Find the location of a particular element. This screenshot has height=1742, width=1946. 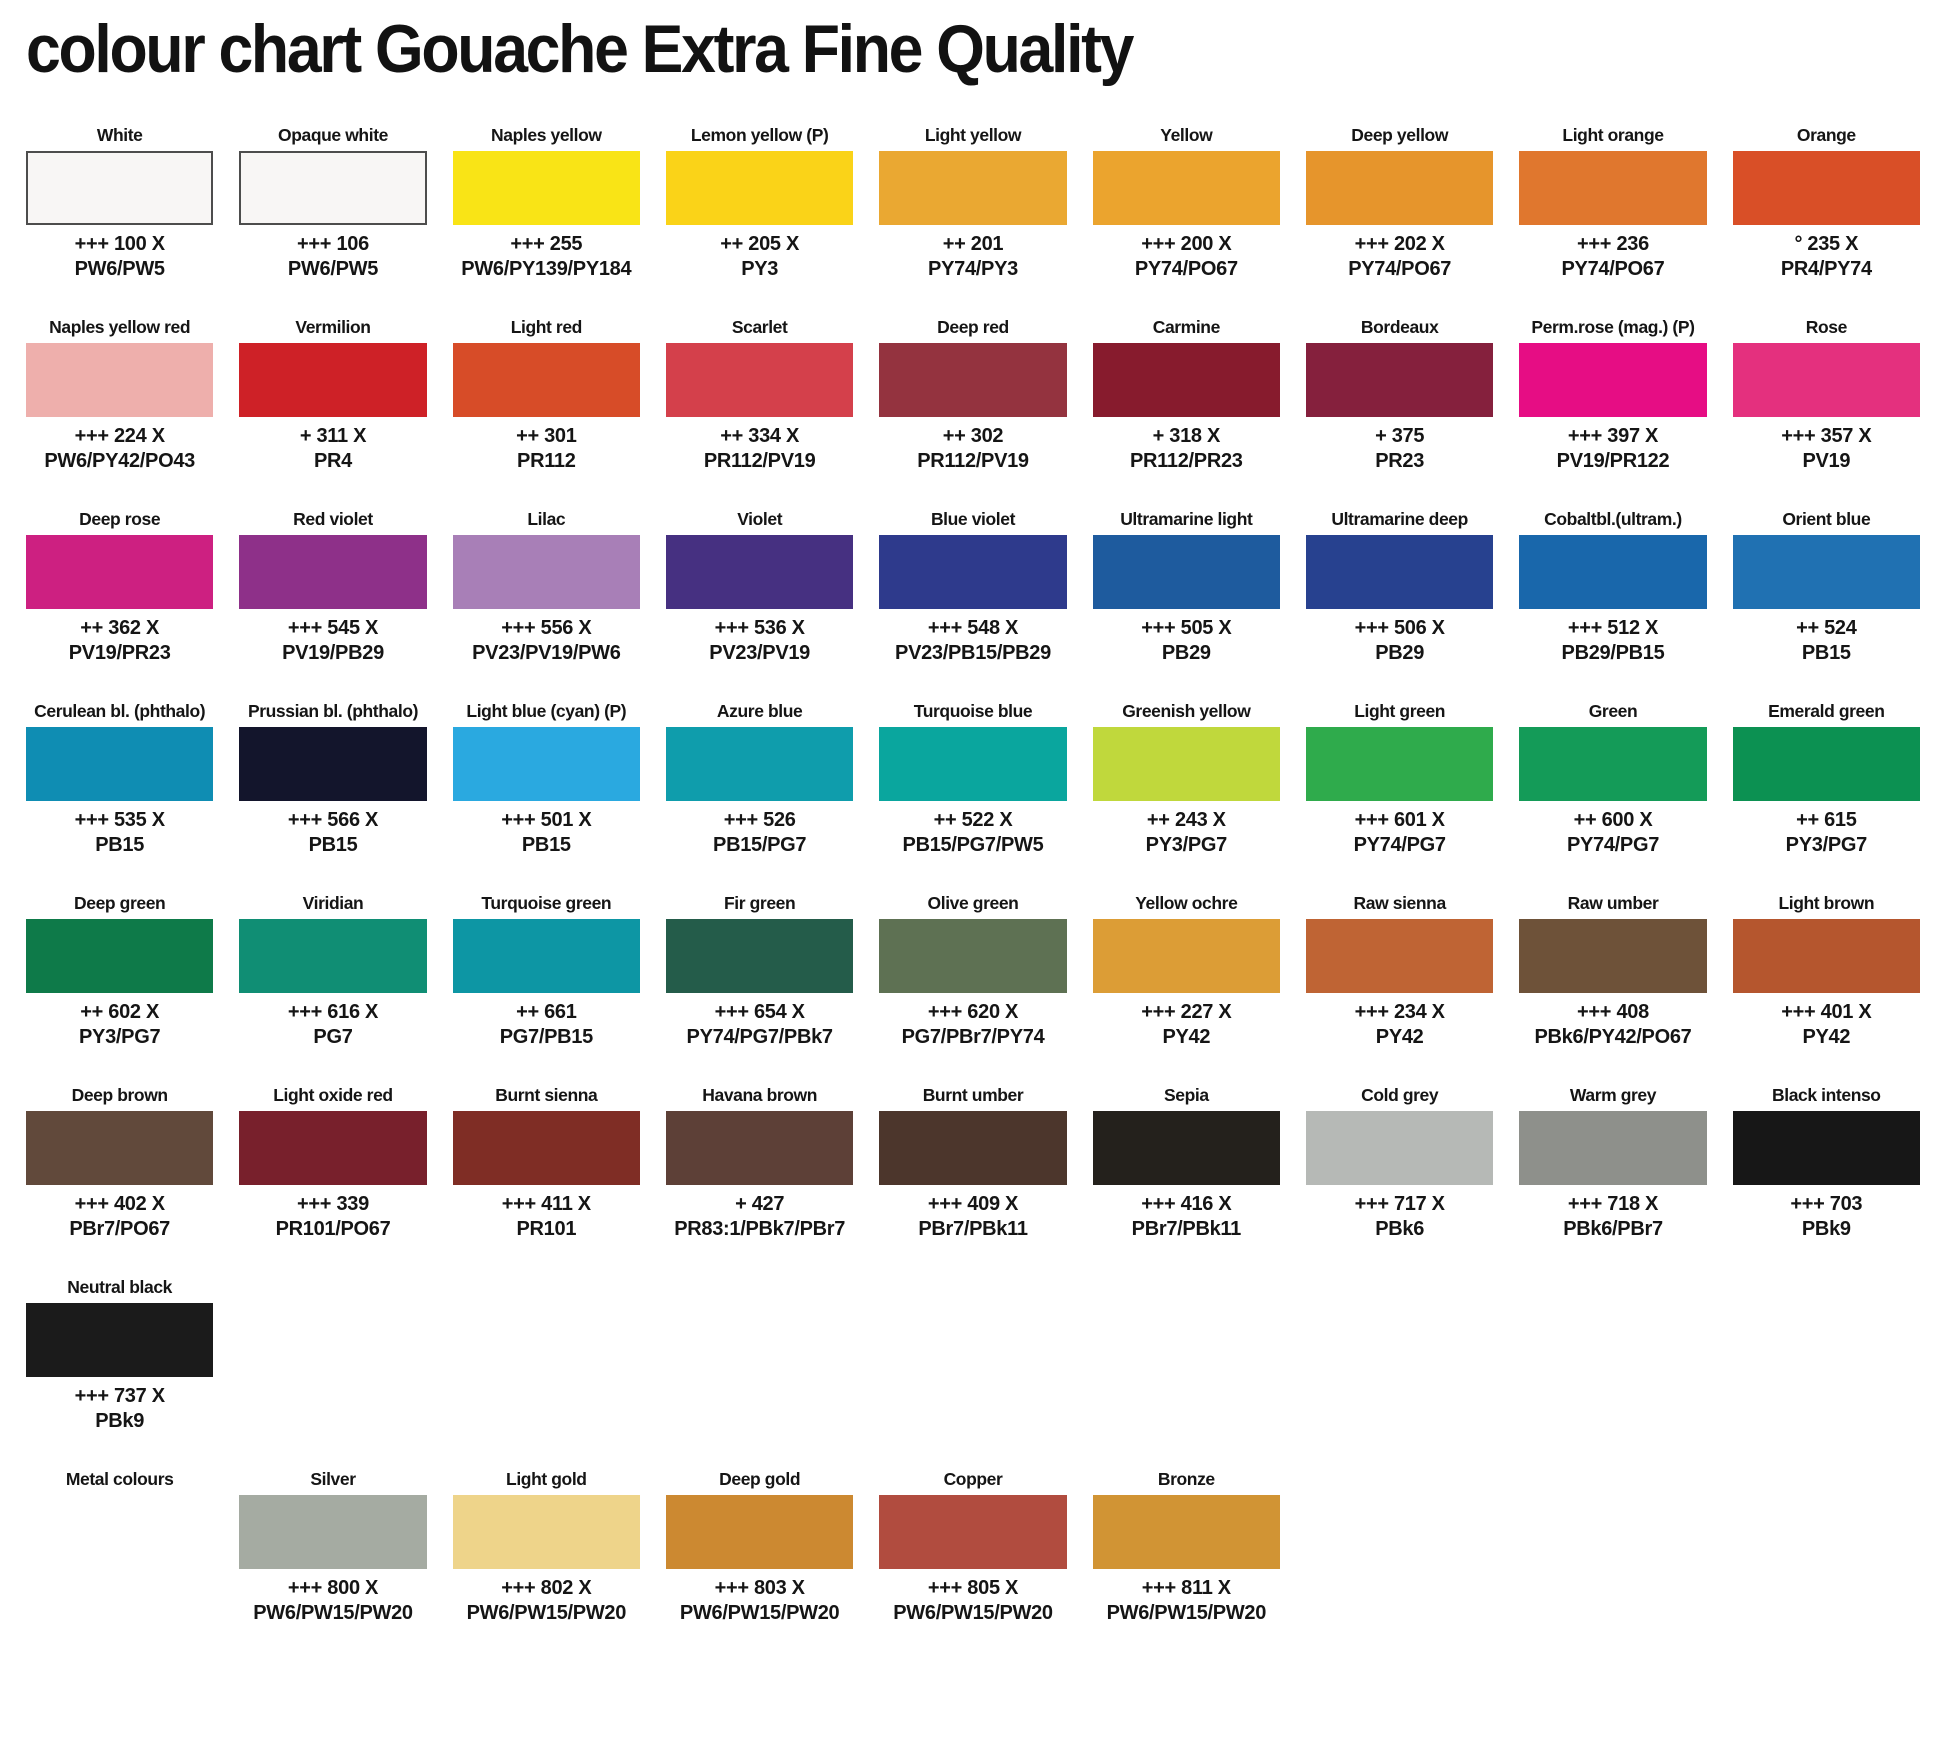

colour-cell: Light brown +++ 401 X PY42 is located at coordinates (1826, 971).